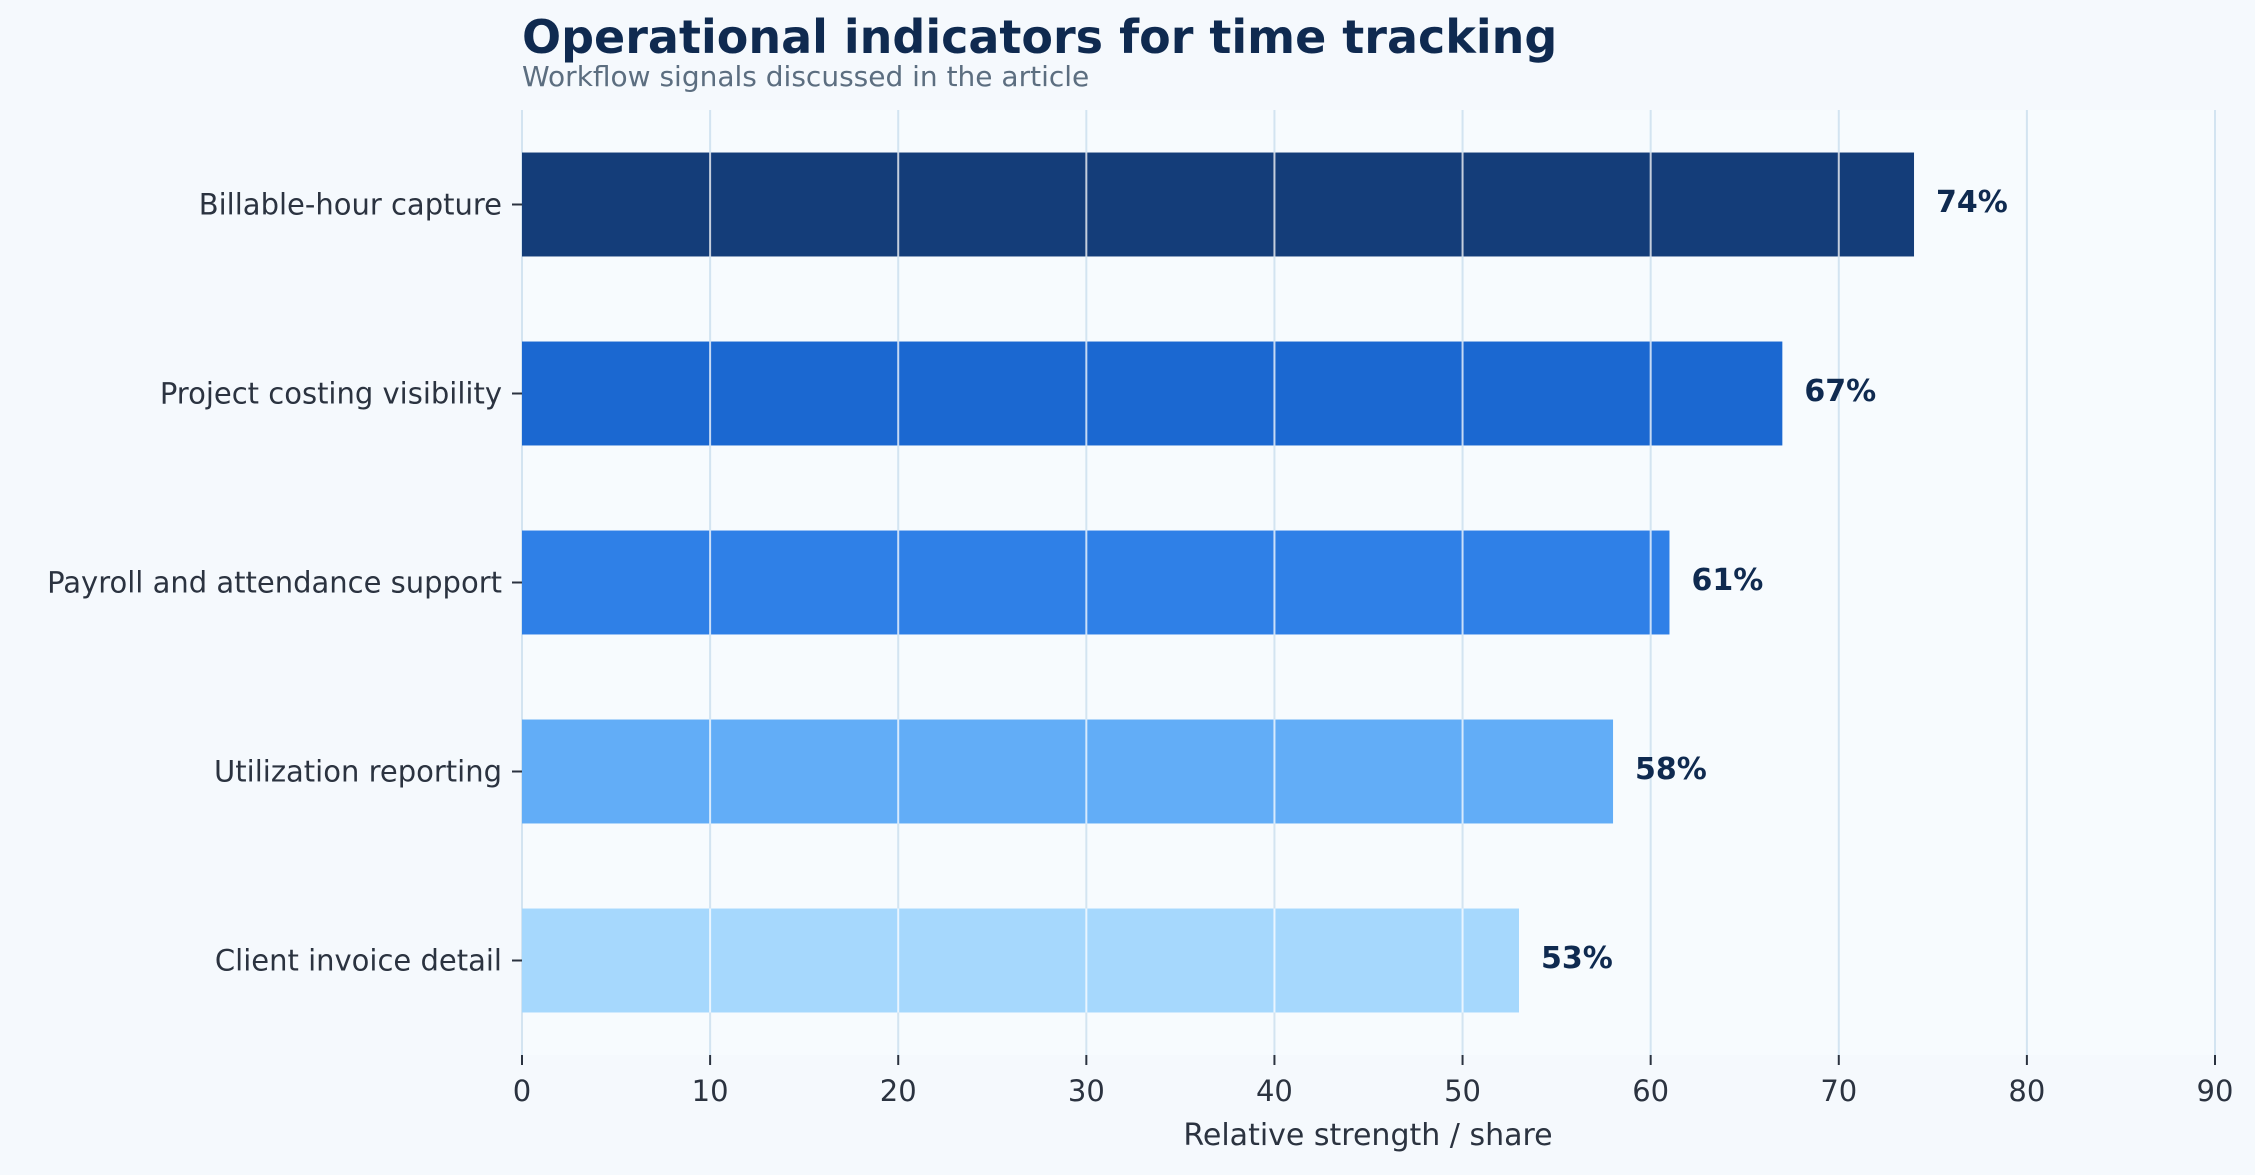 Image resolution: width=2255 pixels, height=1175 pixels. Describe the element at coordinates (1373, 1081) in the screenshot. I see `x-axis-ticks: 0 10 20 30 40 50 60 70 80 90` at that location.